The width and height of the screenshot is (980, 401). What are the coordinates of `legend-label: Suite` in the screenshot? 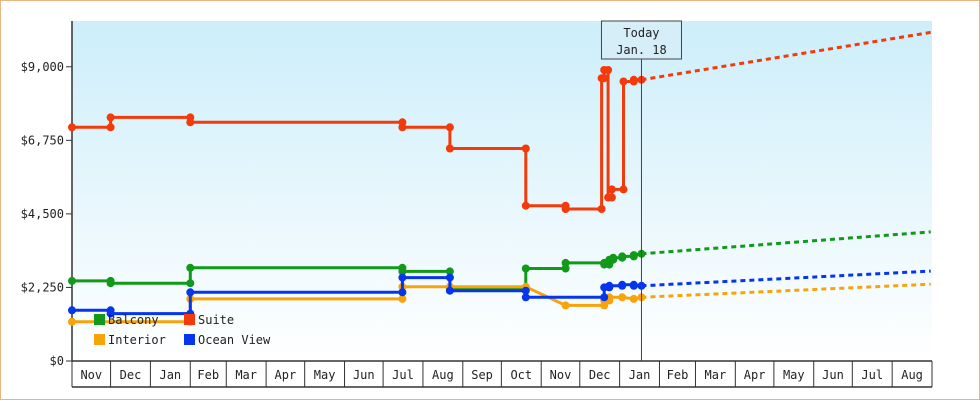 It's located at (216, 320).